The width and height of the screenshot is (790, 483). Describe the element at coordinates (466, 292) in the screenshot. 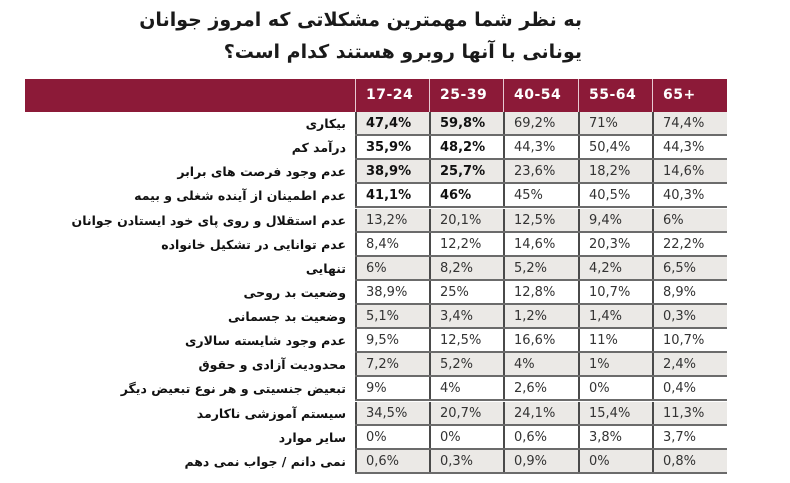

I see `table-cell: 25%` at that location.